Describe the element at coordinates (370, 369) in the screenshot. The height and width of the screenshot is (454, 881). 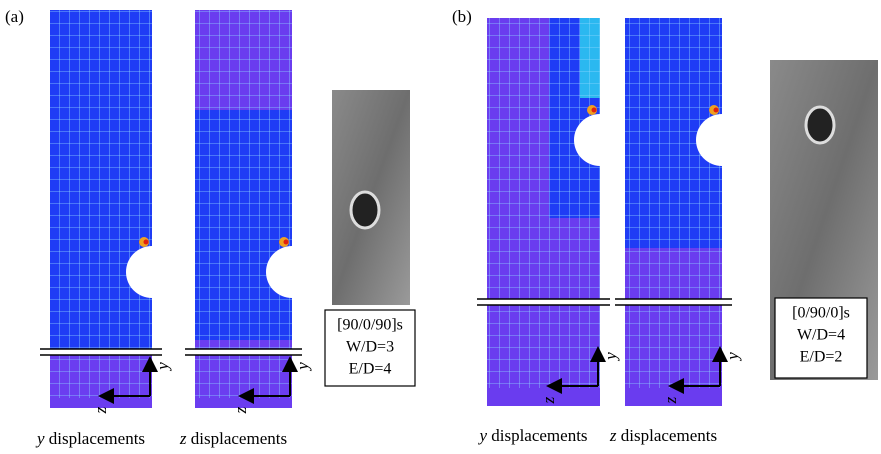
I see `specimen-edge-ratio: E/D=4` at that location.